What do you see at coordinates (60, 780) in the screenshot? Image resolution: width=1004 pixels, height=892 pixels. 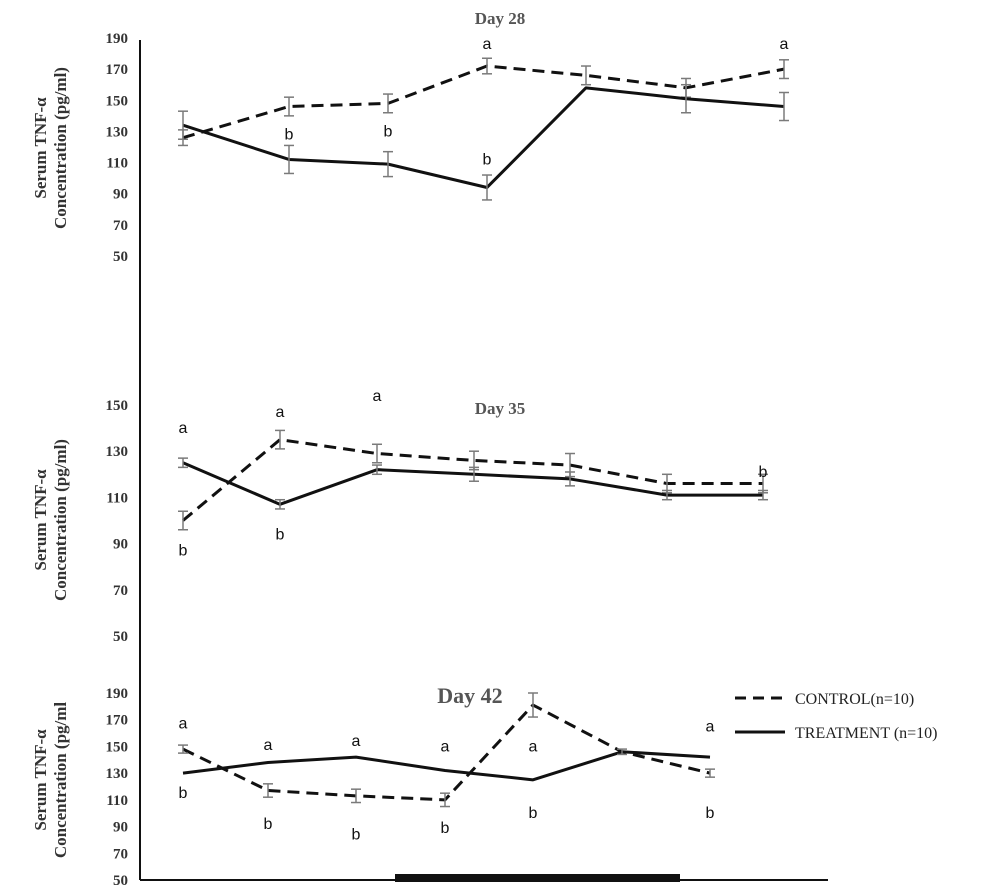 I see `y-axis-label-line: Concentration (pg/ml` at bounding box center [60, 780].